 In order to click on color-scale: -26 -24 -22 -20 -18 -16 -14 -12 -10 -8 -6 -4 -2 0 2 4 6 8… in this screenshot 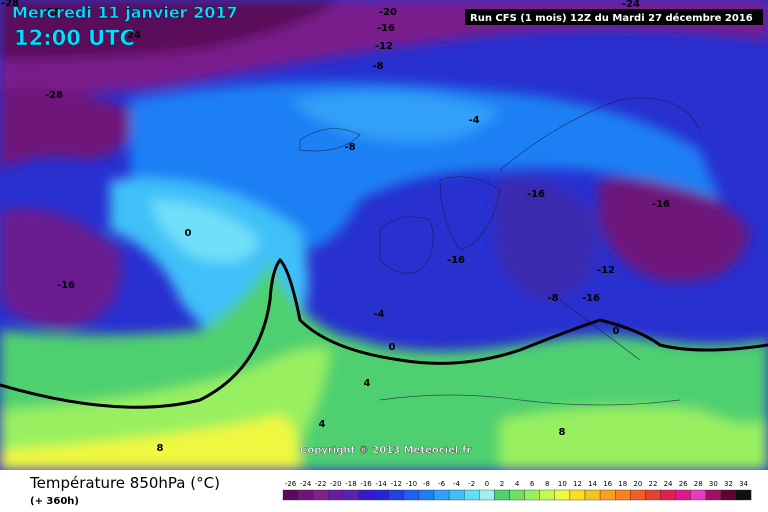, I will do `click(517, 490)`.